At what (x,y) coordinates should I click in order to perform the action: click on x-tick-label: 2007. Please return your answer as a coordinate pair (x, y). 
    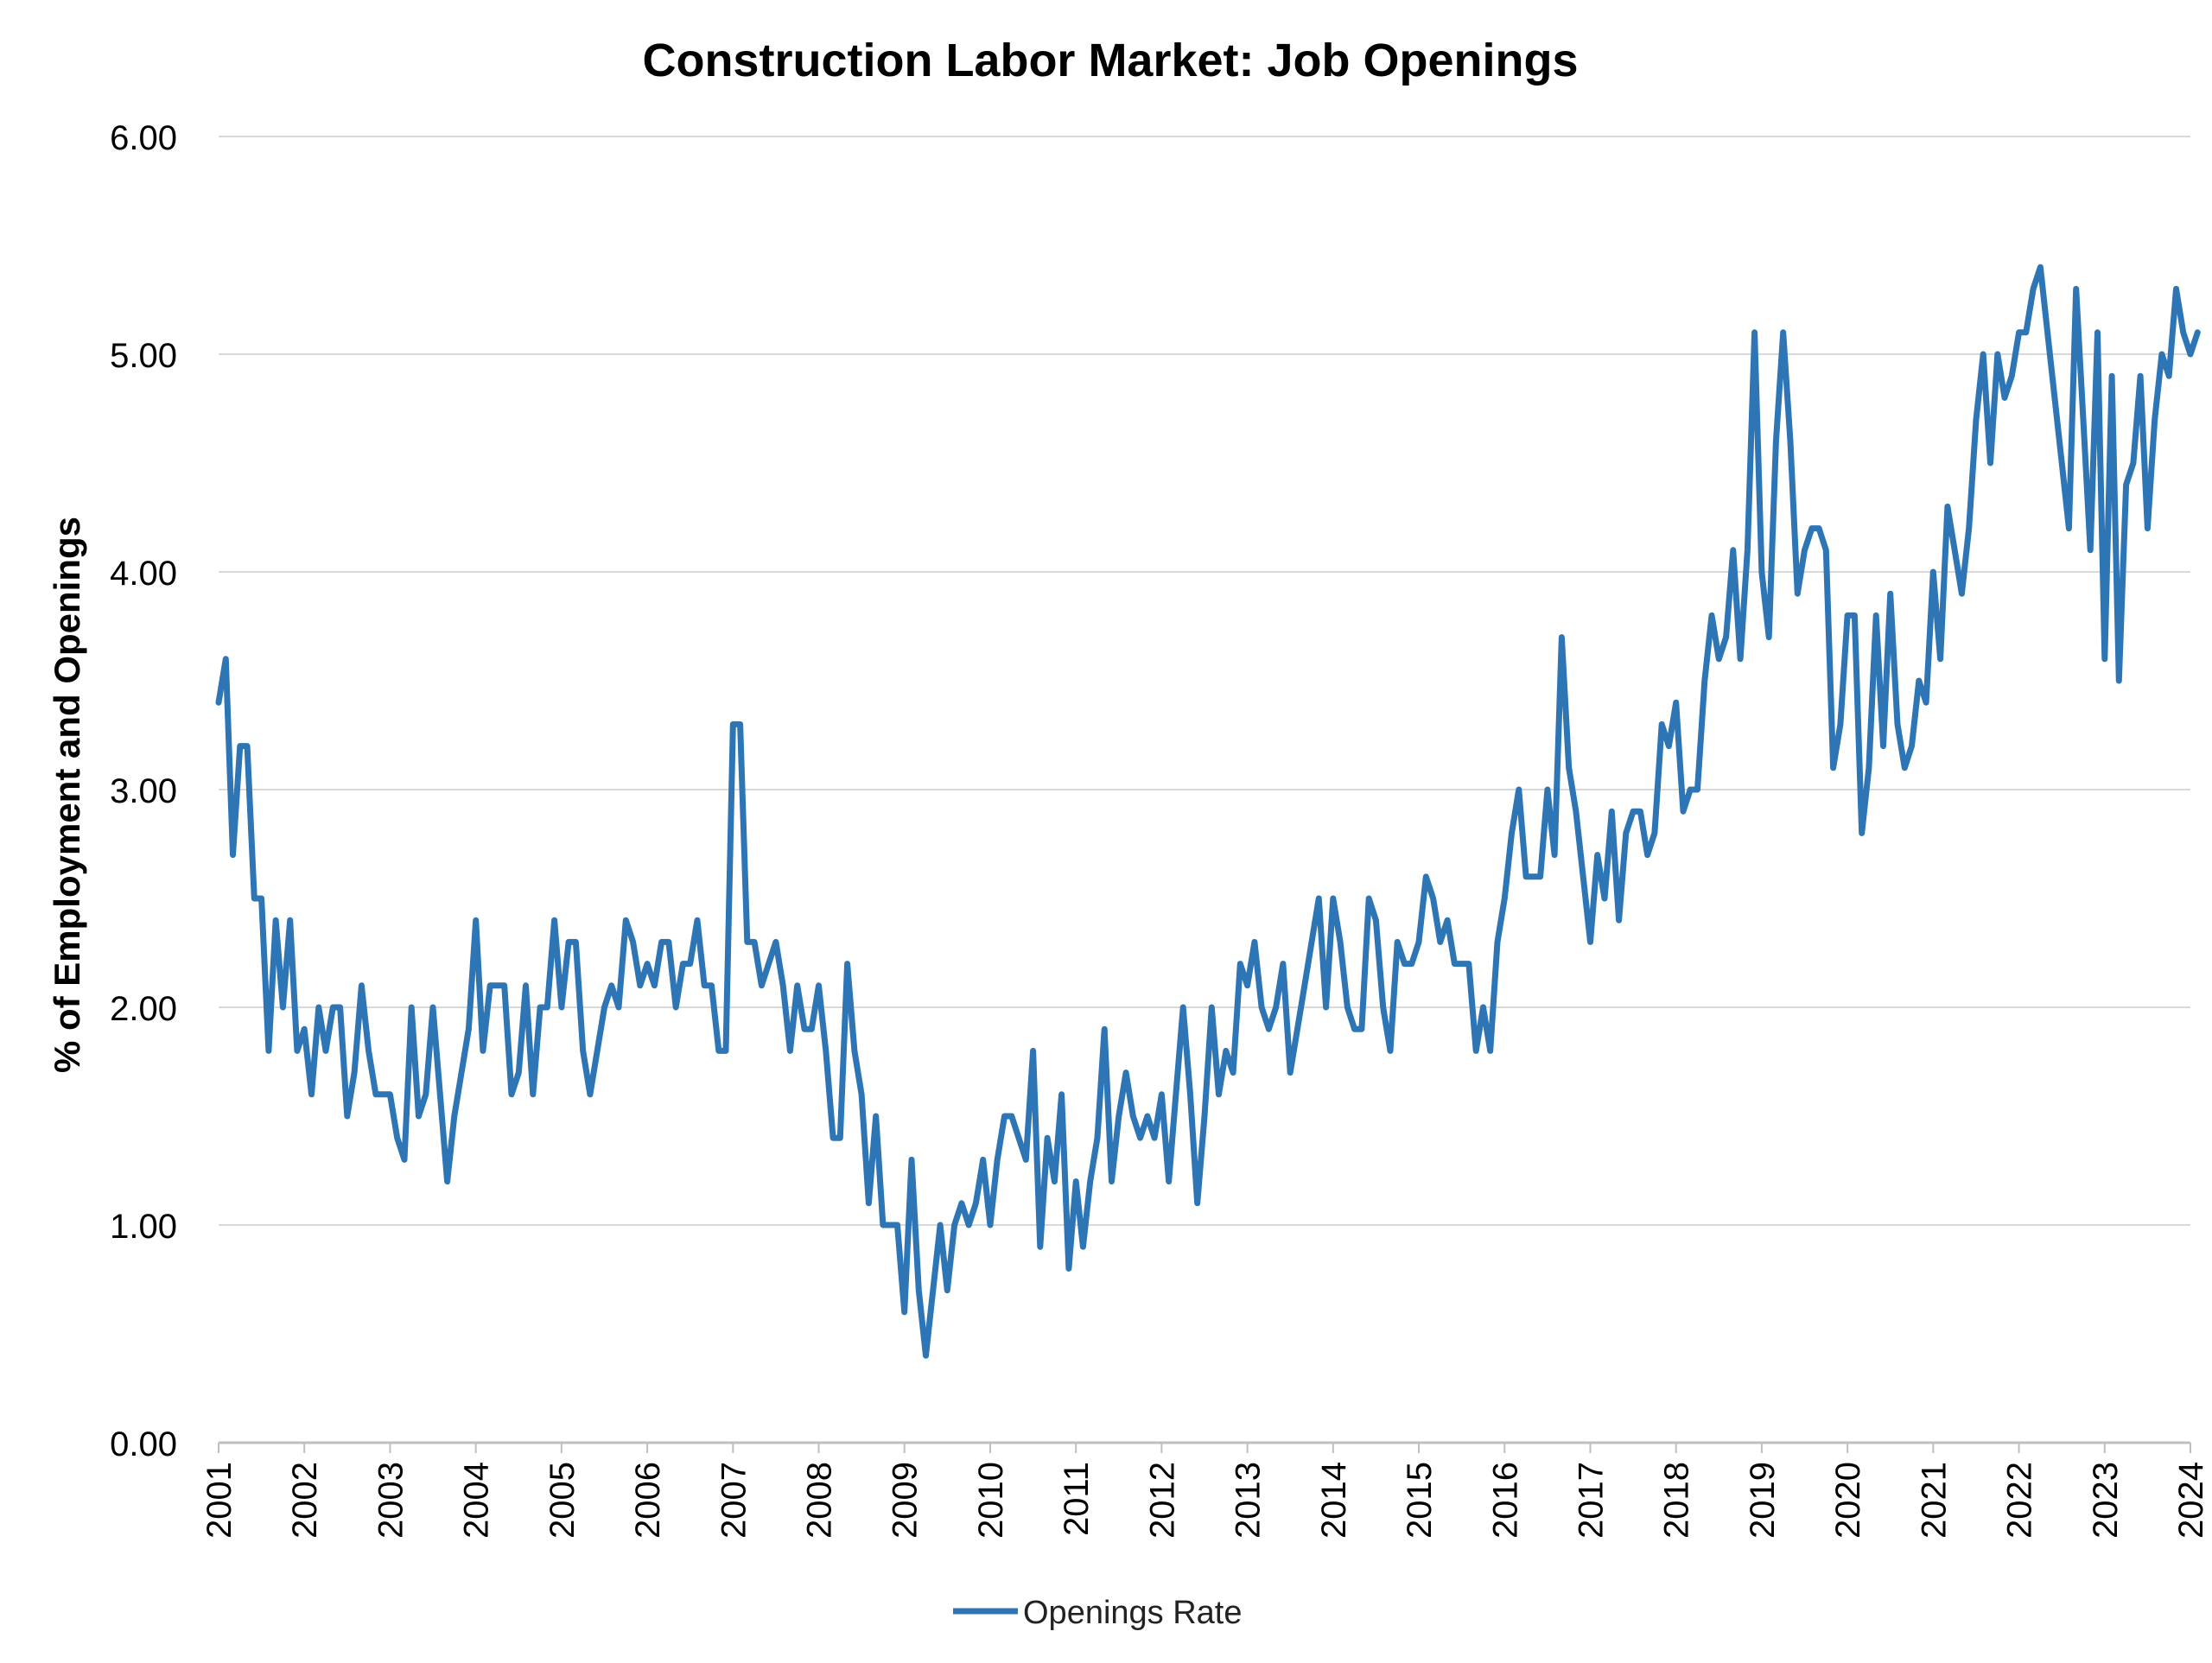
    Looking at the image, I should click on (734, 1501).